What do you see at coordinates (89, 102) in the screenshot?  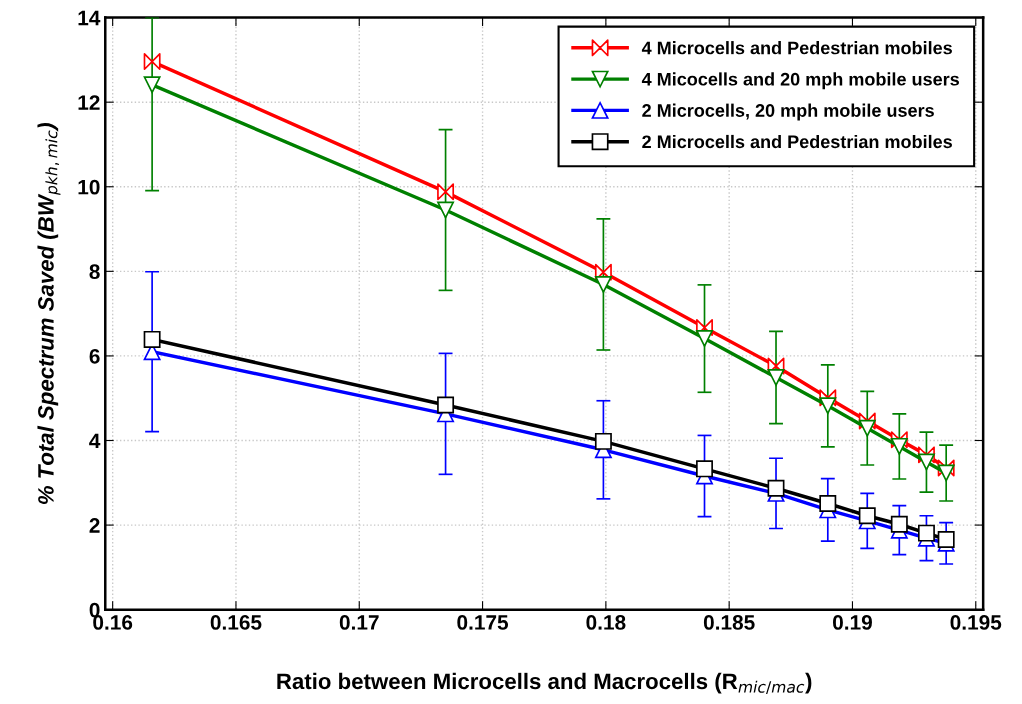 I see `y-tick-label: 12` at bounding box center [89, 102].